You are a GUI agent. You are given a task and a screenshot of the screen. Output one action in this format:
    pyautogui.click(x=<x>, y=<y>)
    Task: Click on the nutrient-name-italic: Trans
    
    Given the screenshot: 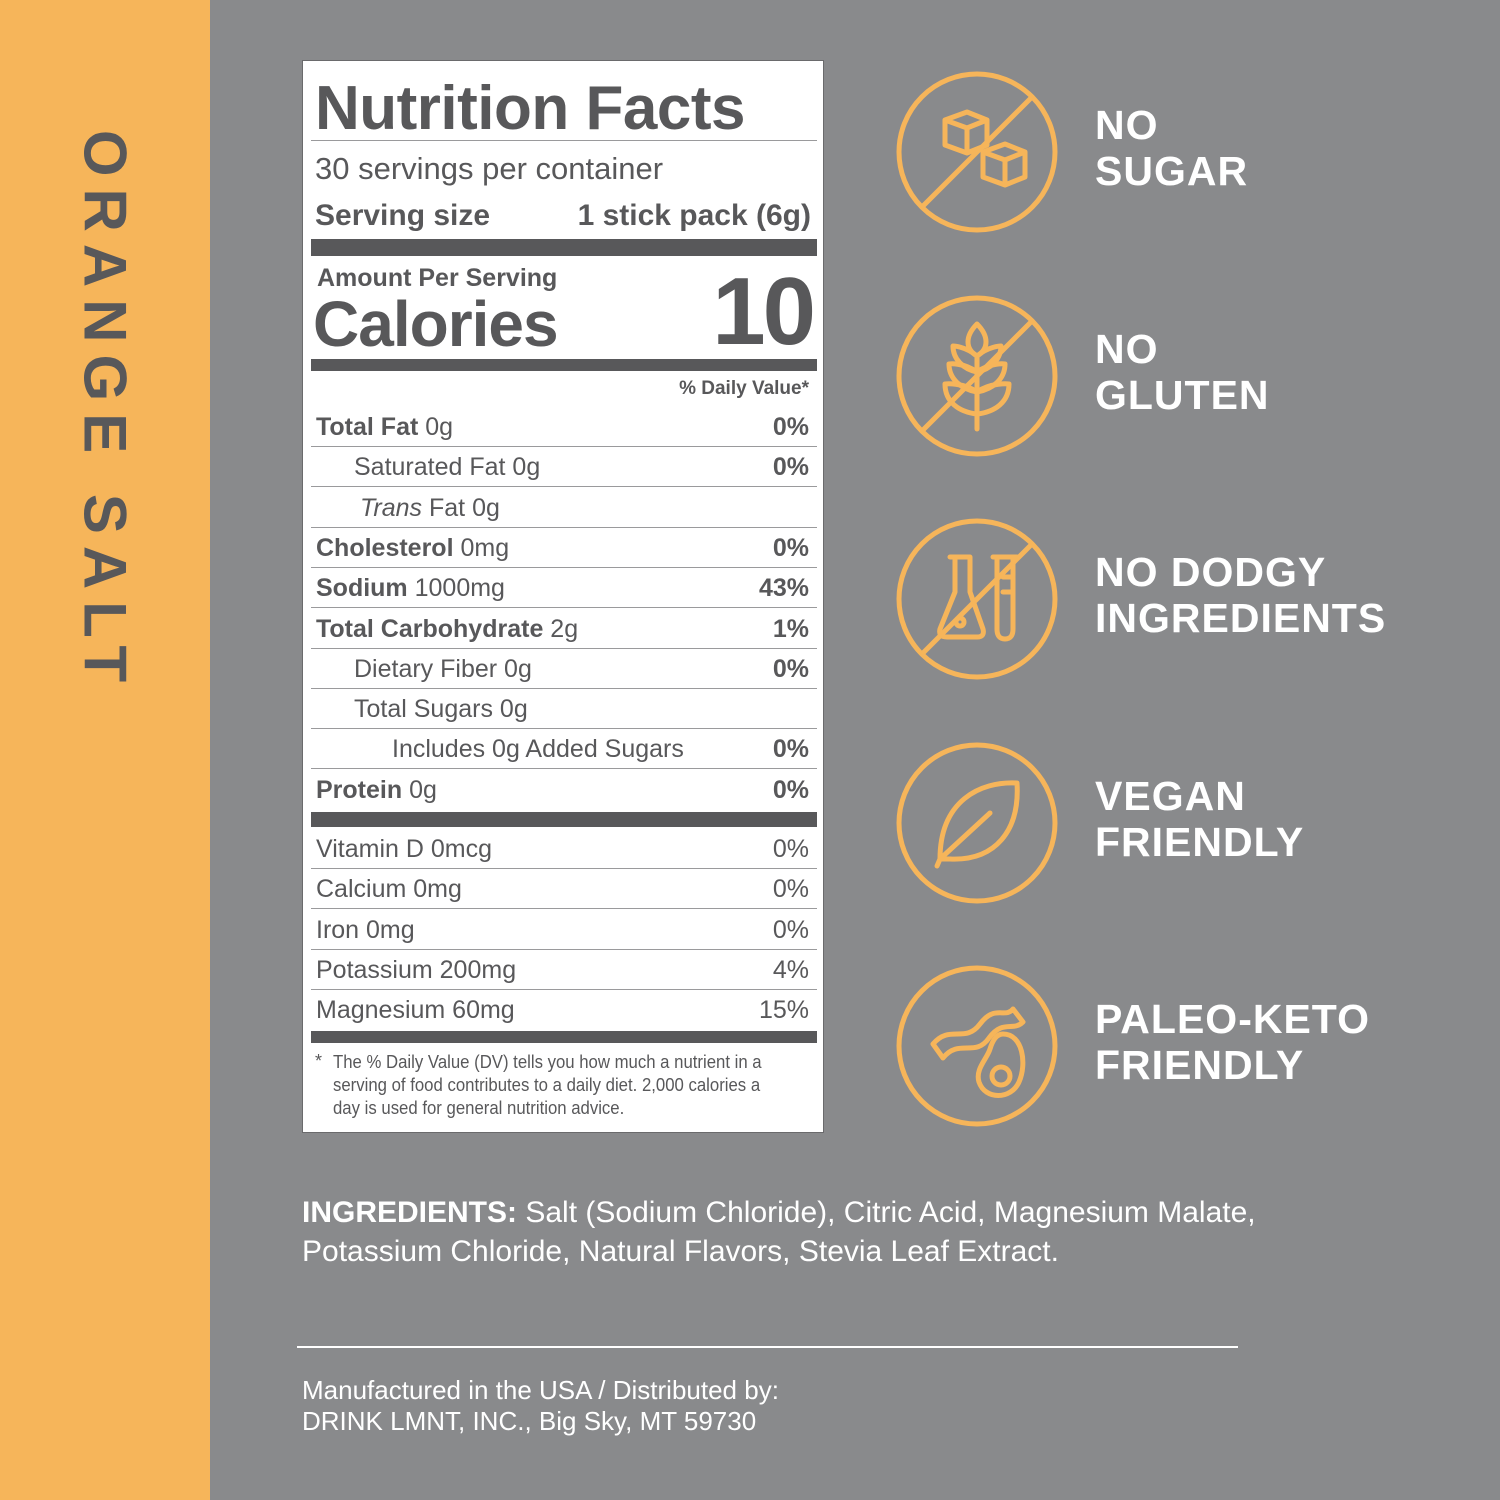 What is the action you would take?
    pyautogui.click(x=391, y=507)
    